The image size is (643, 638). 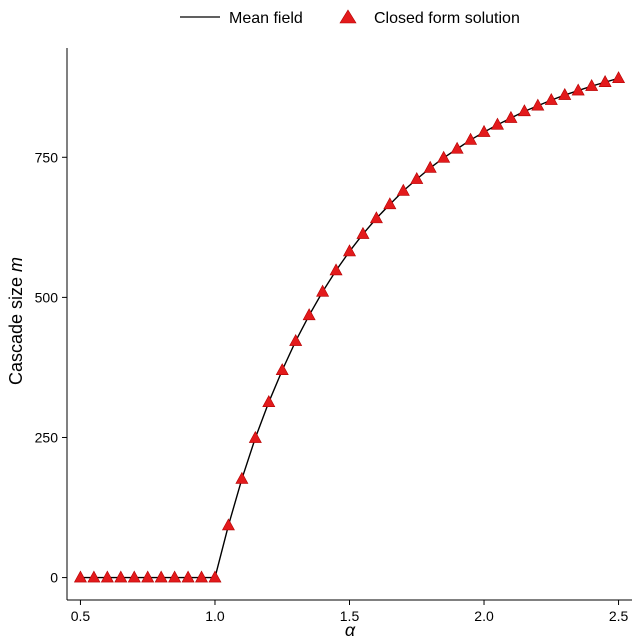 What do you see at coordinates (447, 18) in the screenshot?
I see `legend-label-closed-form-solution: Closed form solution` at bounding box center [447, 18].